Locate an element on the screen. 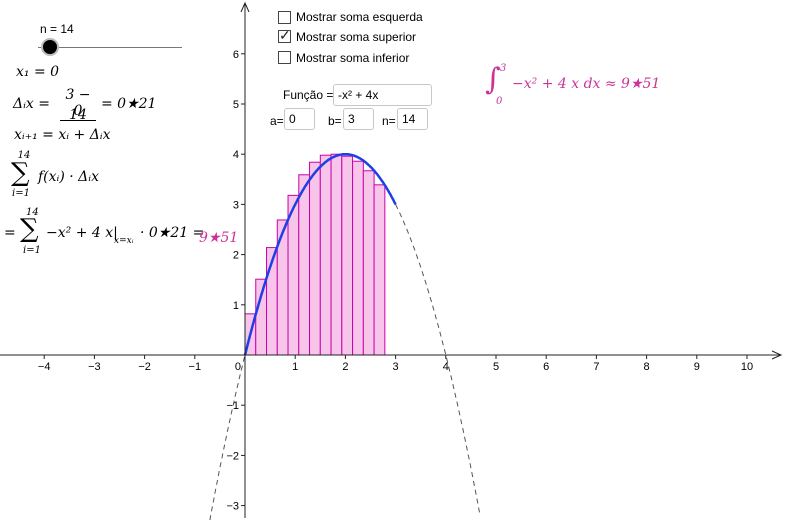 The image size is (785, 520). a-label: a= is located at coordinates (277, 121).